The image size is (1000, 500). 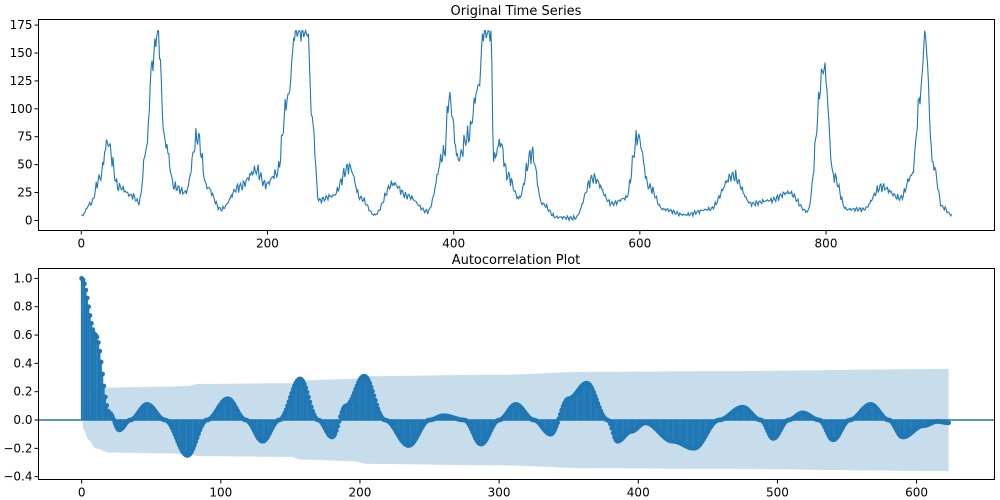 I want to click on chart-bottom-y-tick-label: 0.6, so click(x=22, y=335).